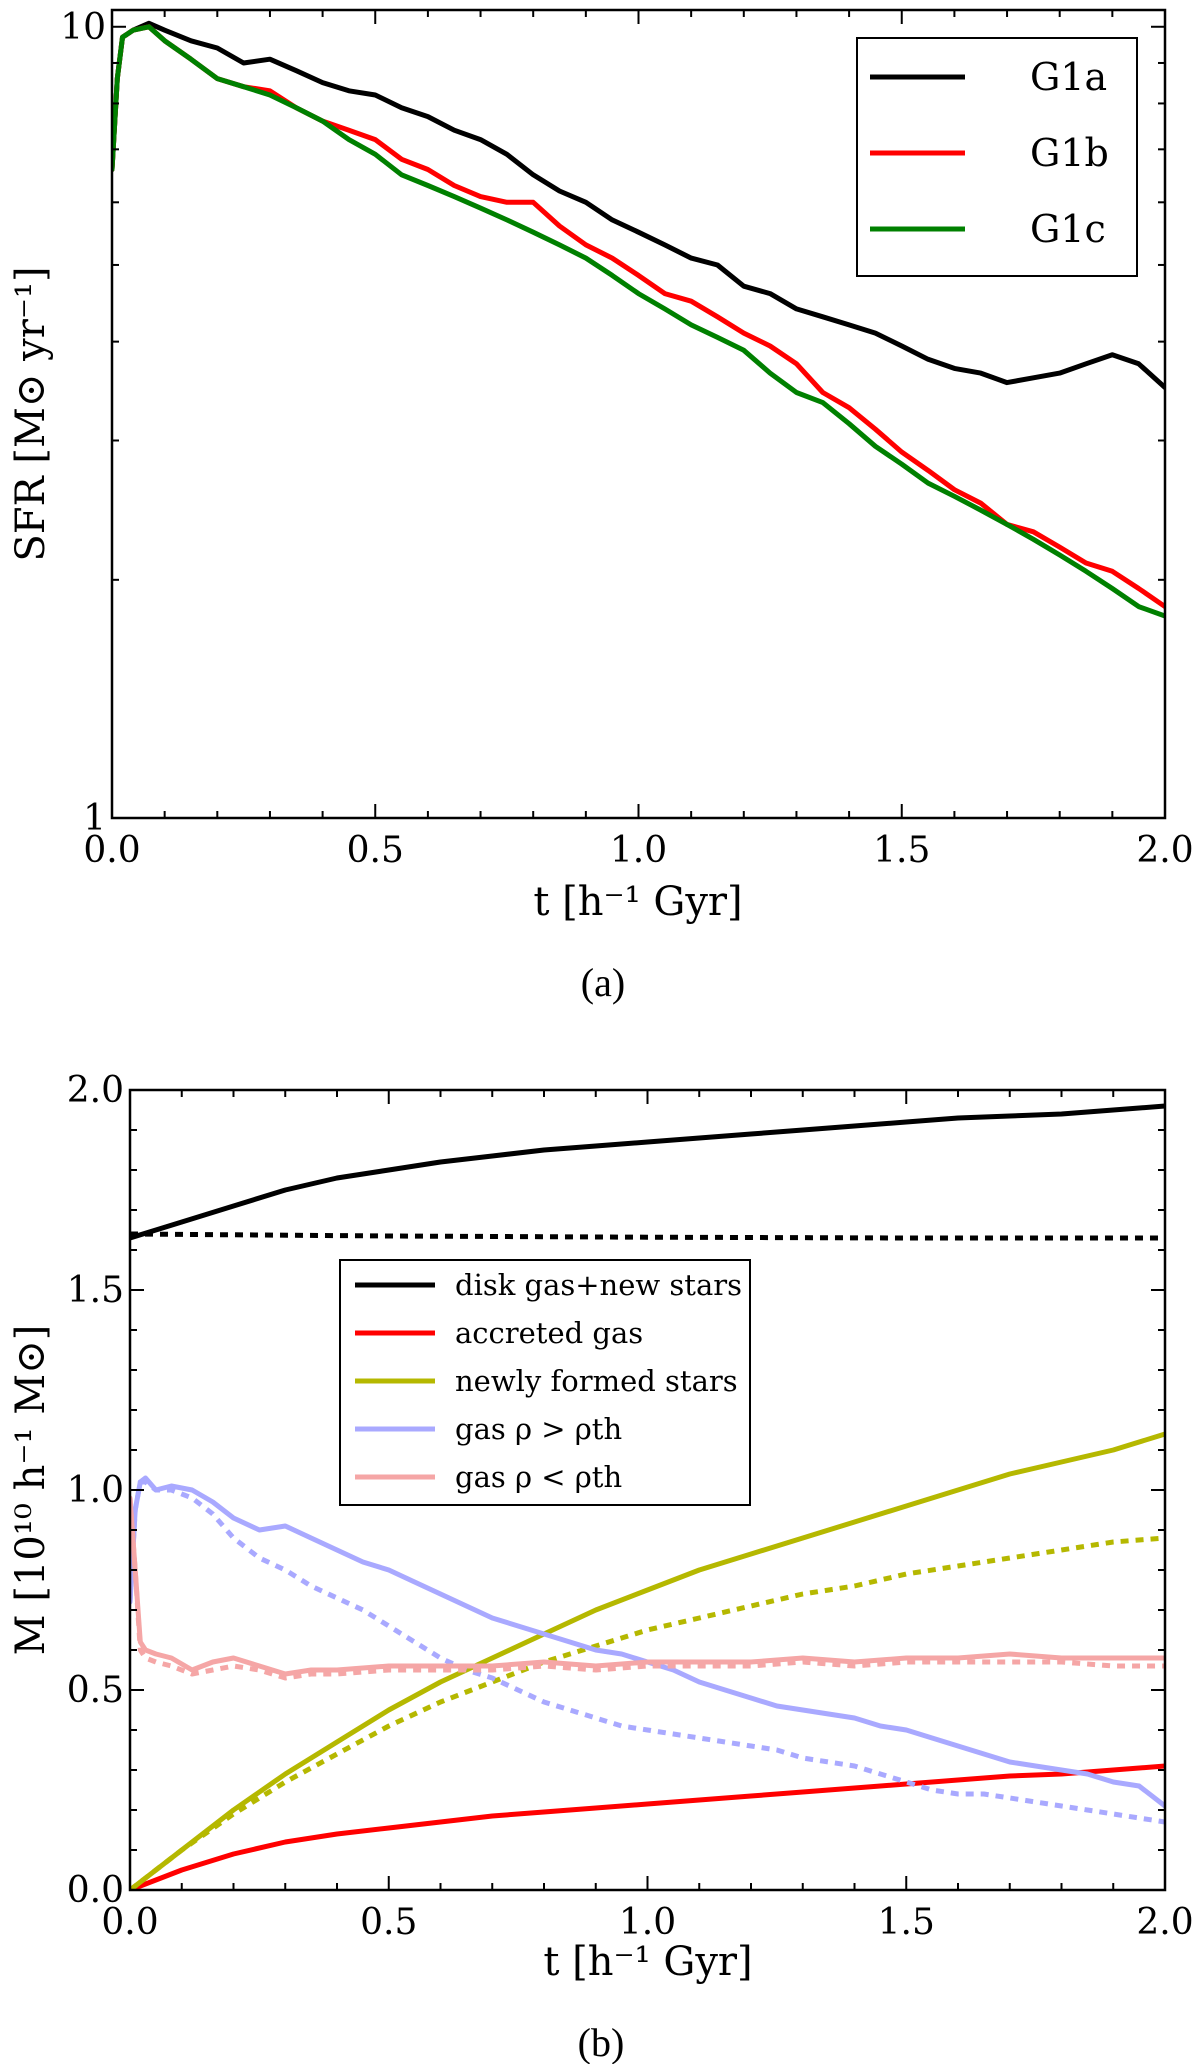 The image size is (1200, 2064). What do you see at coordinates (647, 1826) in the screenshot?
I see `panel-b-series-accreted-gas` at bounding box center [647, 1826].